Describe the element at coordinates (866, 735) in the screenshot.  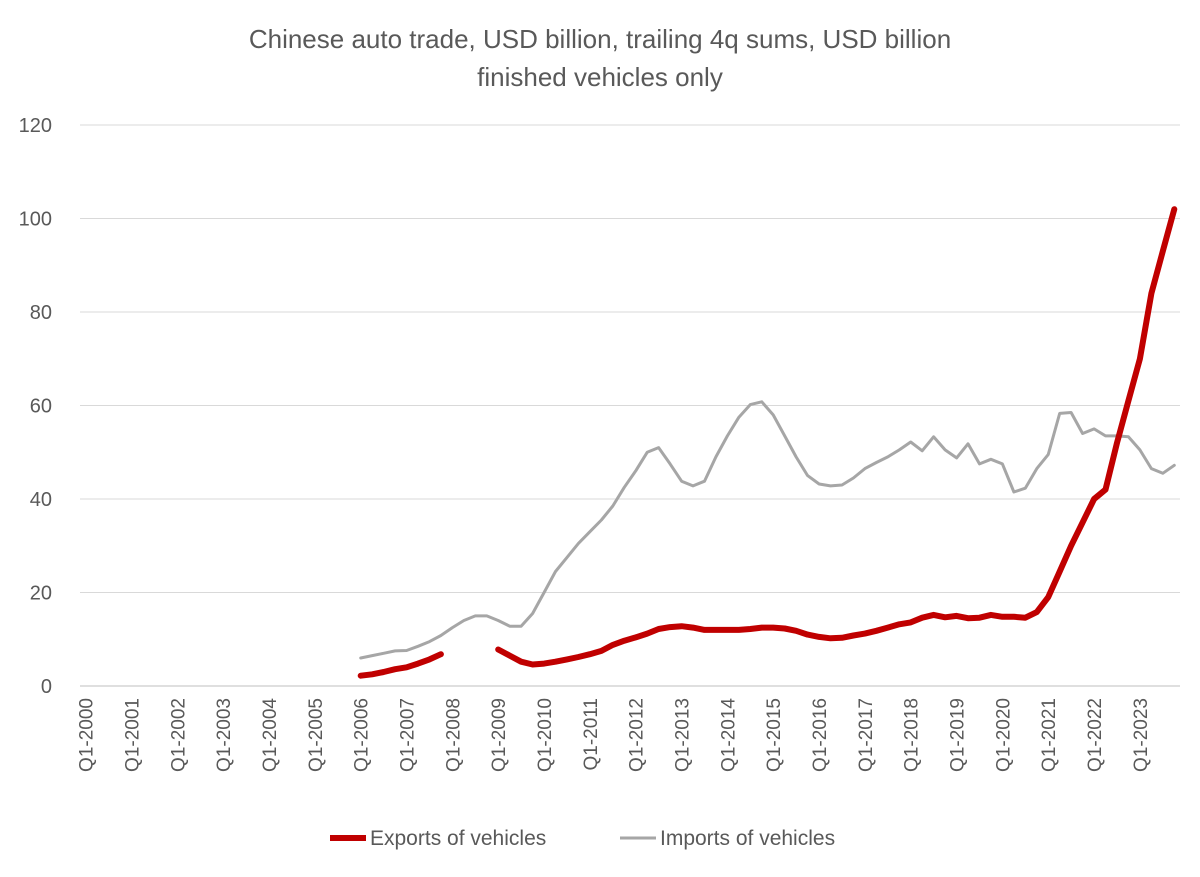
I see `x-tick-label: Q1-2017` at that location.